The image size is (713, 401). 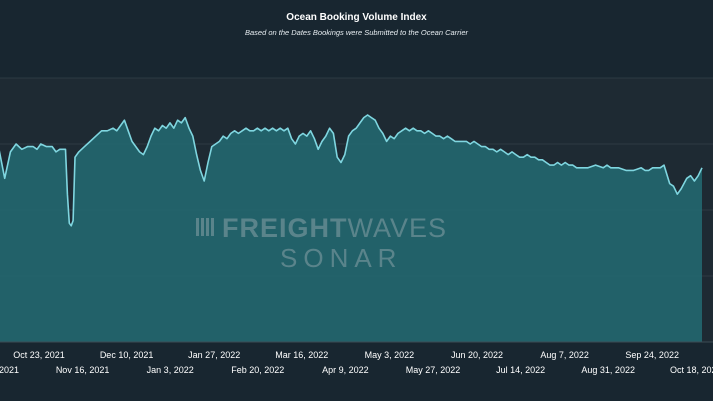 I want to click on x-tick-label-row2-8: Oct 18, 2022, so click(x=691, y=370).